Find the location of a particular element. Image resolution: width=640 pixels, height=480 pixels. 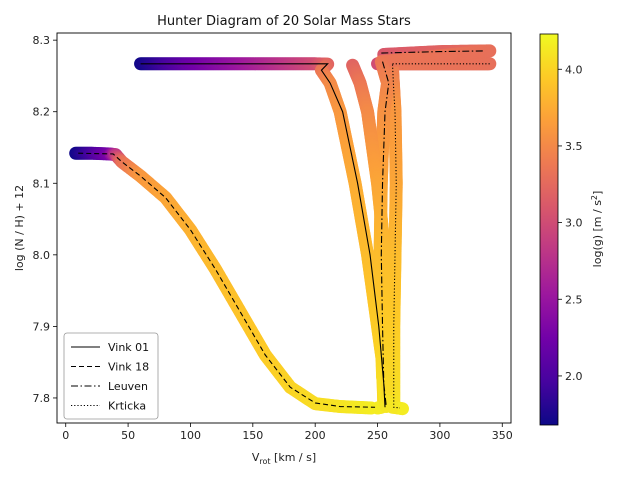

y-tick-label: 7.8 is located at coordinates (42, 398).